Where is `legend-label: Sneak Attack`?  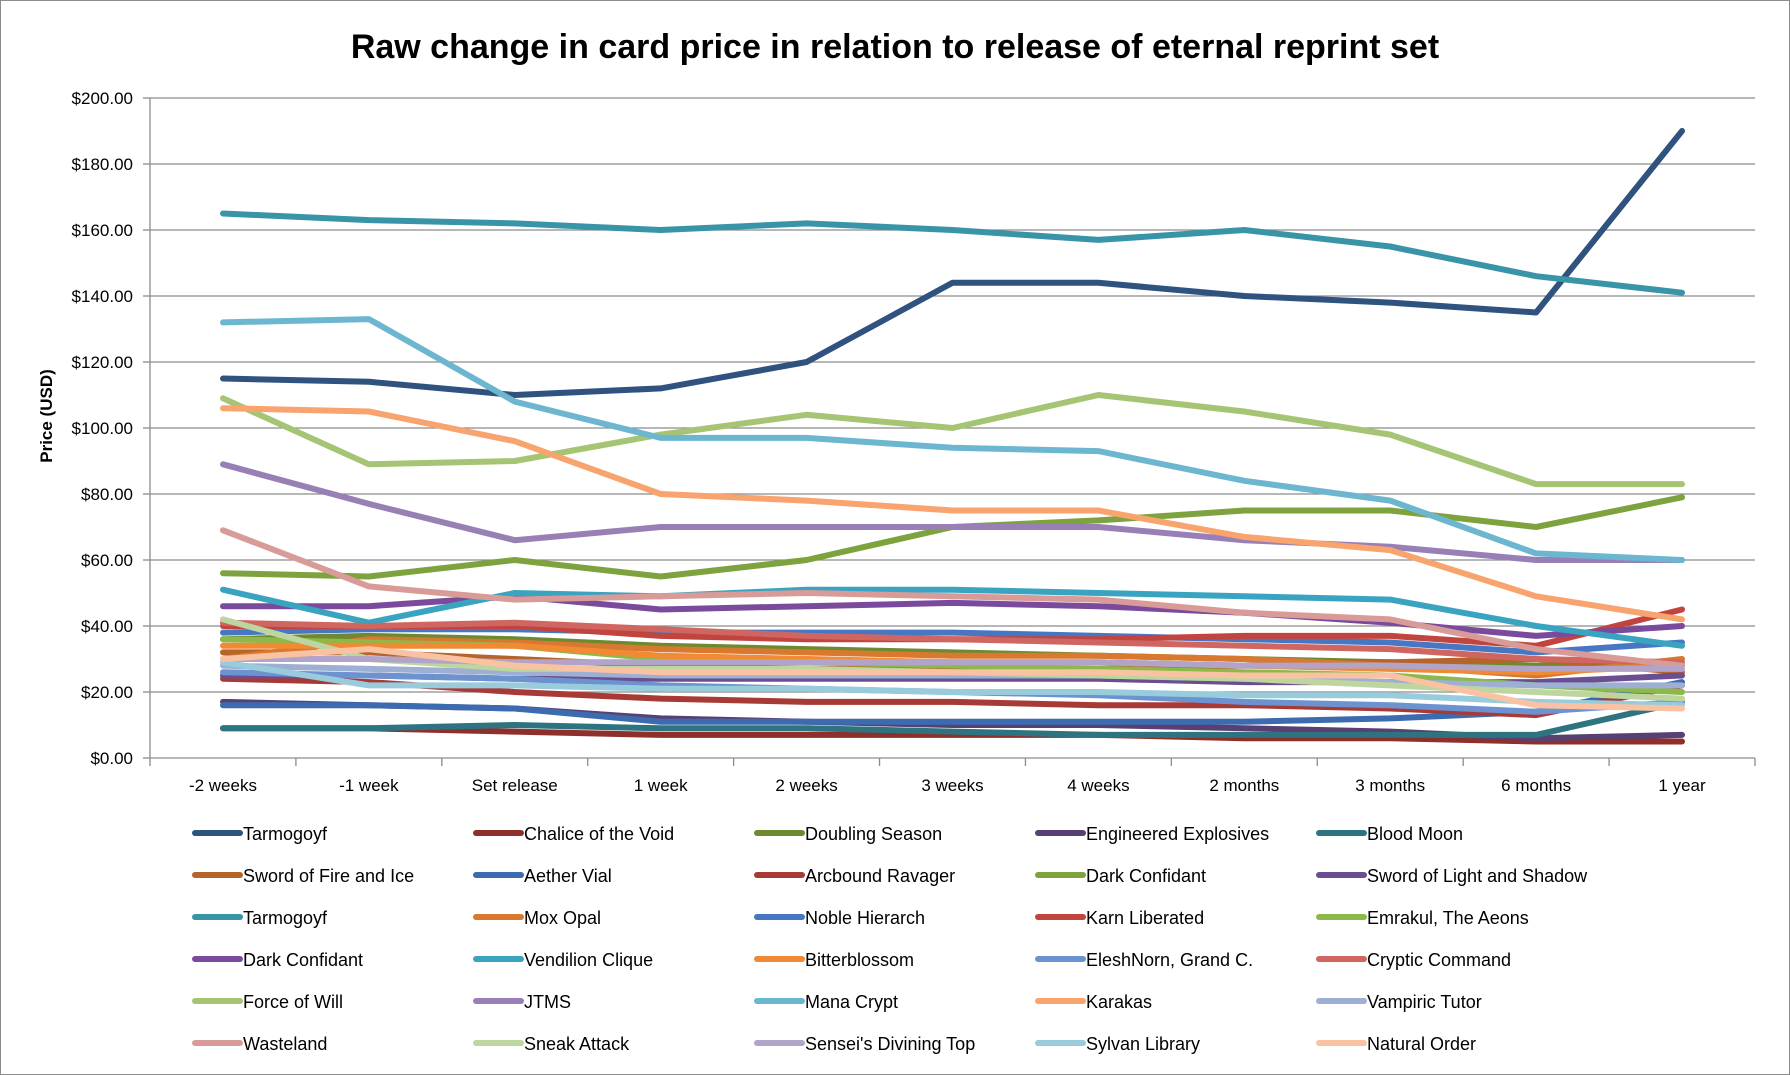 legend-label: Sneak Attack is located at coordinates (577, 1044).